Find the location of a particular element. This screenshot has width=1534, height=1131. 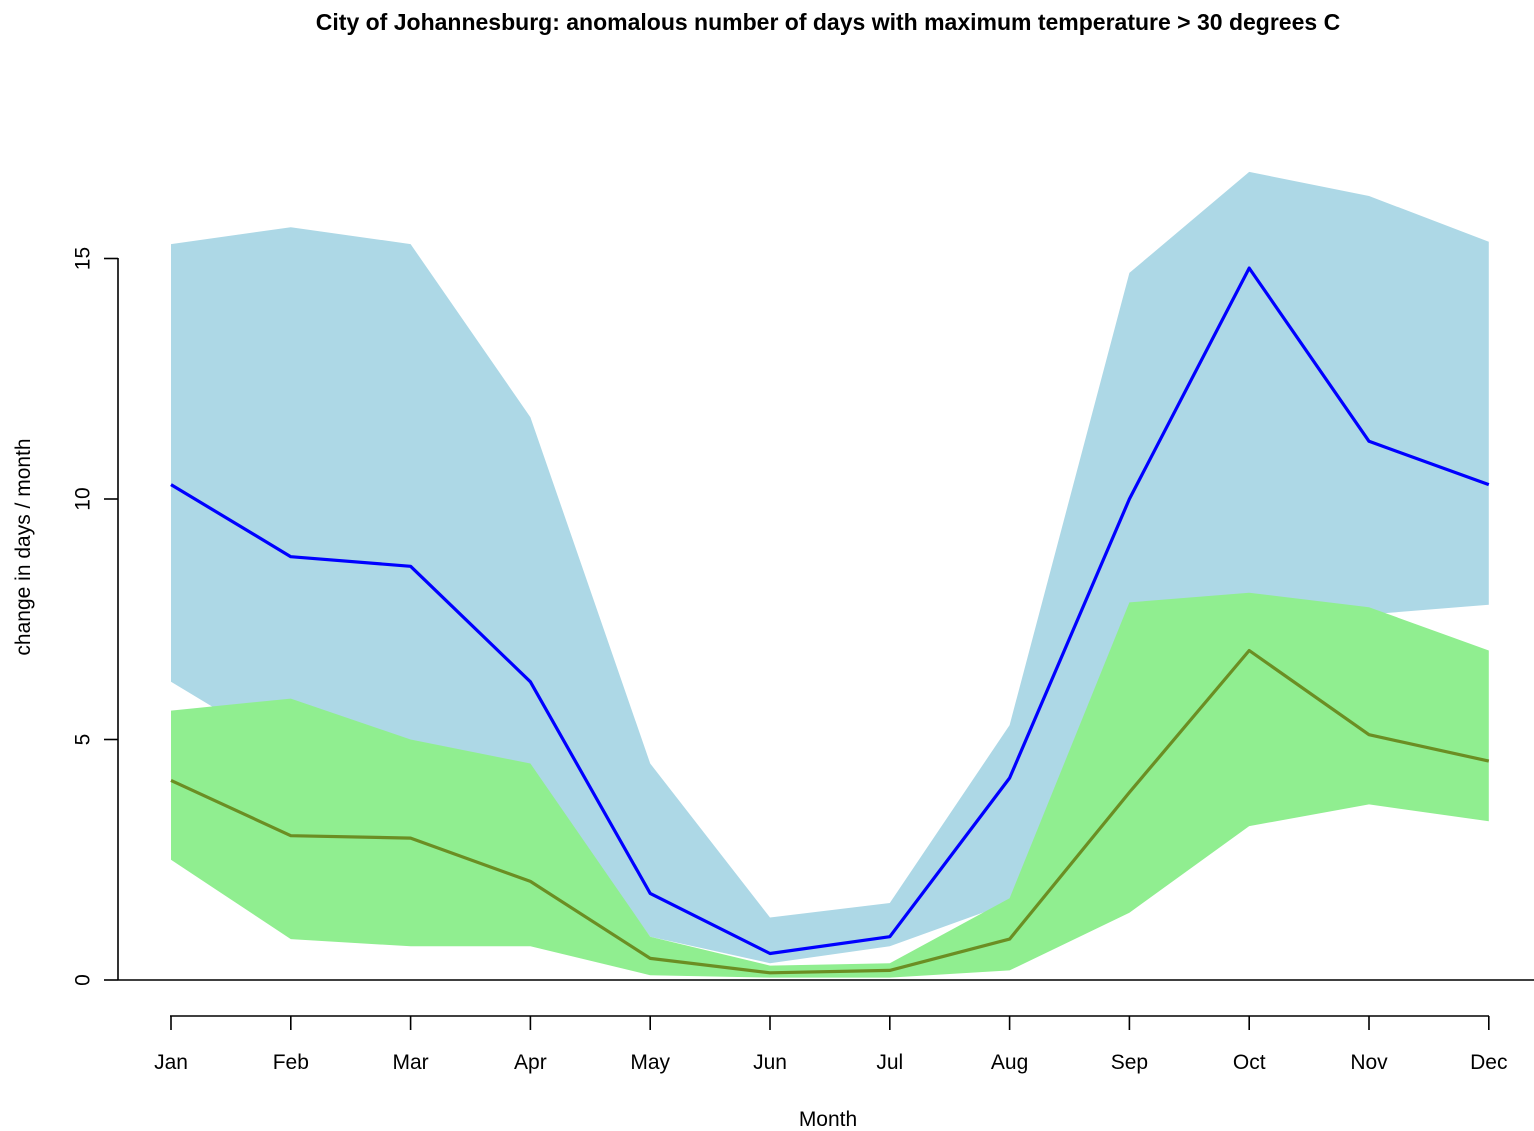

x-tick-label: Jan is located at coordinates (171, 1062).